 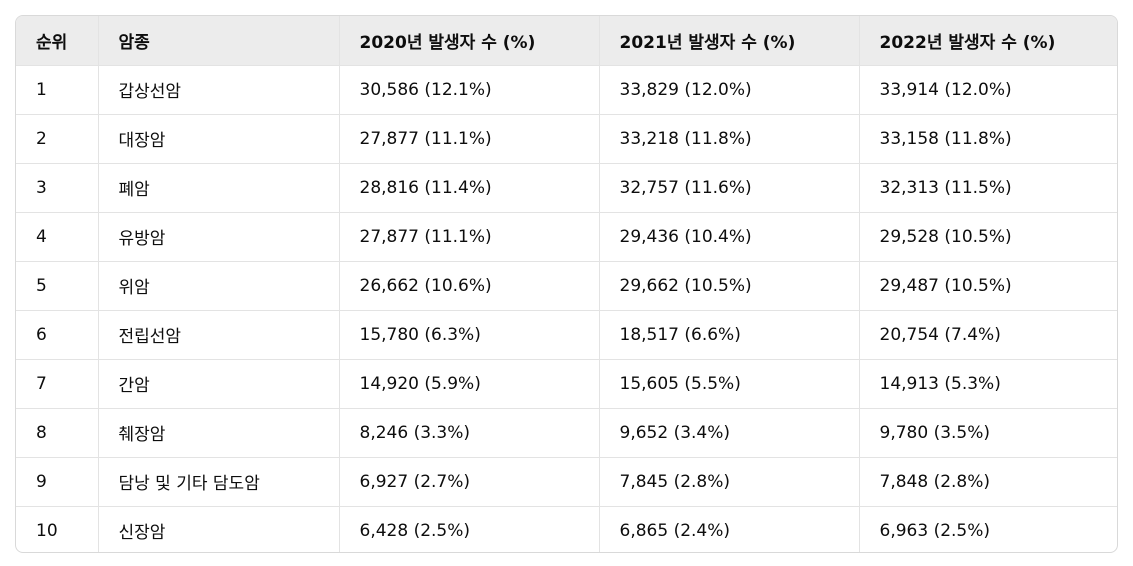 I want to click on cell-cancer-type: 대장암, so click(x=218, y=139).